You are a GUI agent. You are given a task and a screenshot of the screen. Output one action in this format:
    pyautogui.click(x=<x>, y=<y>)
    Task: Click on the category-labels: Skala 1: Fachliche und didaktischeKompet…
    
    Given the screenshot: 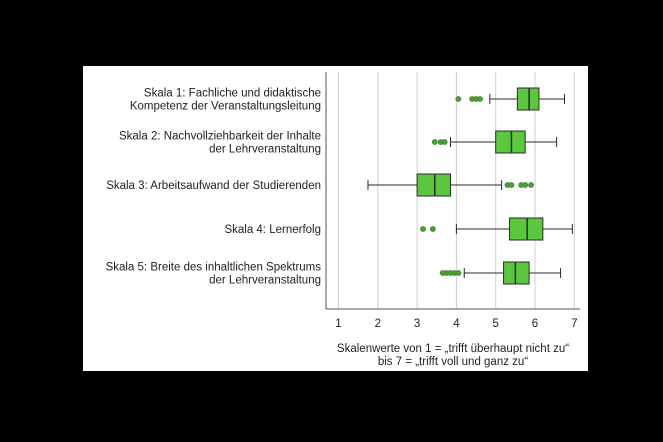 What is the action you would take?
    pyautogui.click(x=214, y=187)
    